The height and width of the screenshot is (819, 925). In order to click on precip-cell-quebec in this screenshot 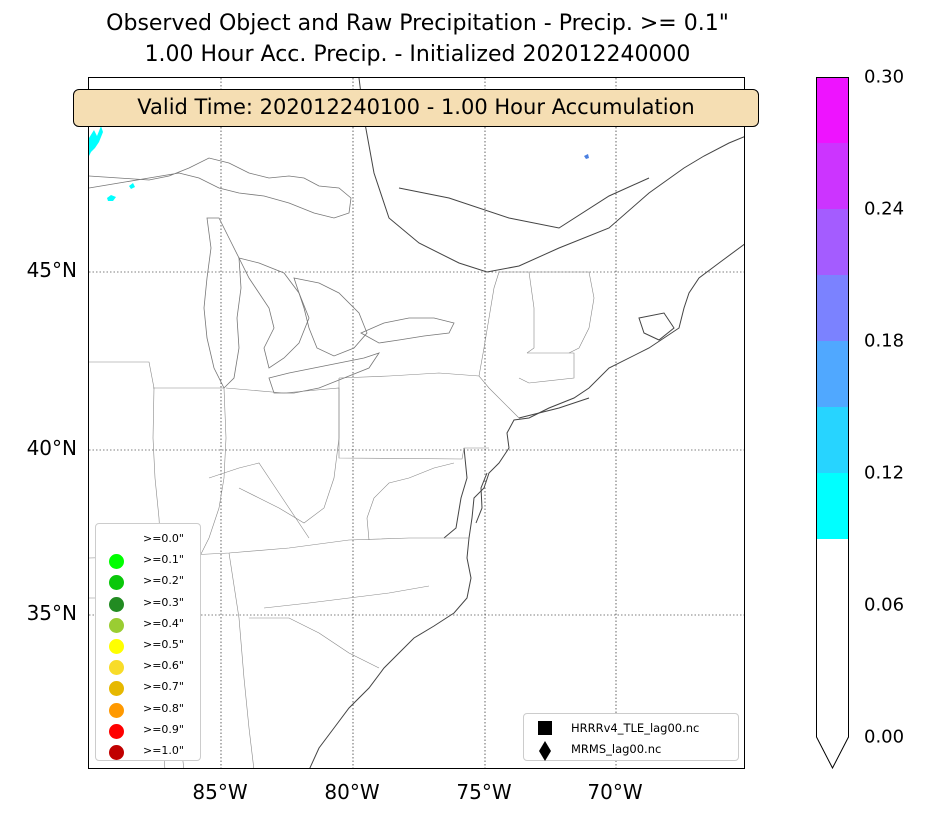, I will do `click(586, 156)`.